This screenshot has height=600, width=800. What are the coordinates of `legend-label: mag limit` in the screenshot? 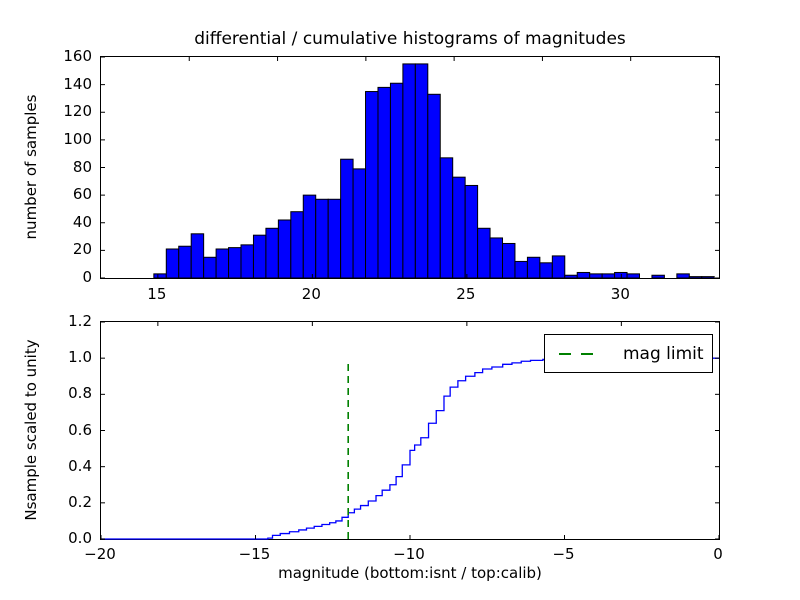 It's located at (663, 353).